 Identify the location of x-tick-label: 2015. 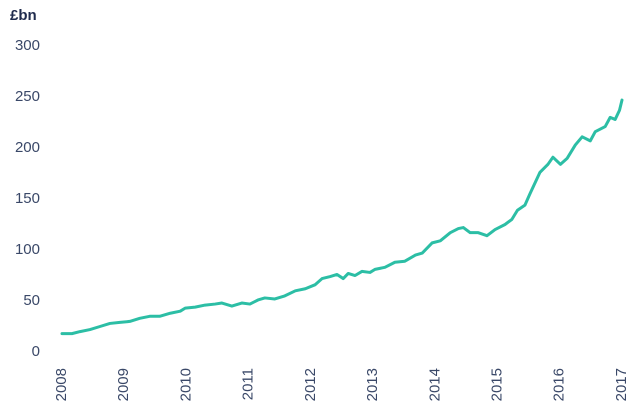
(497, 384).